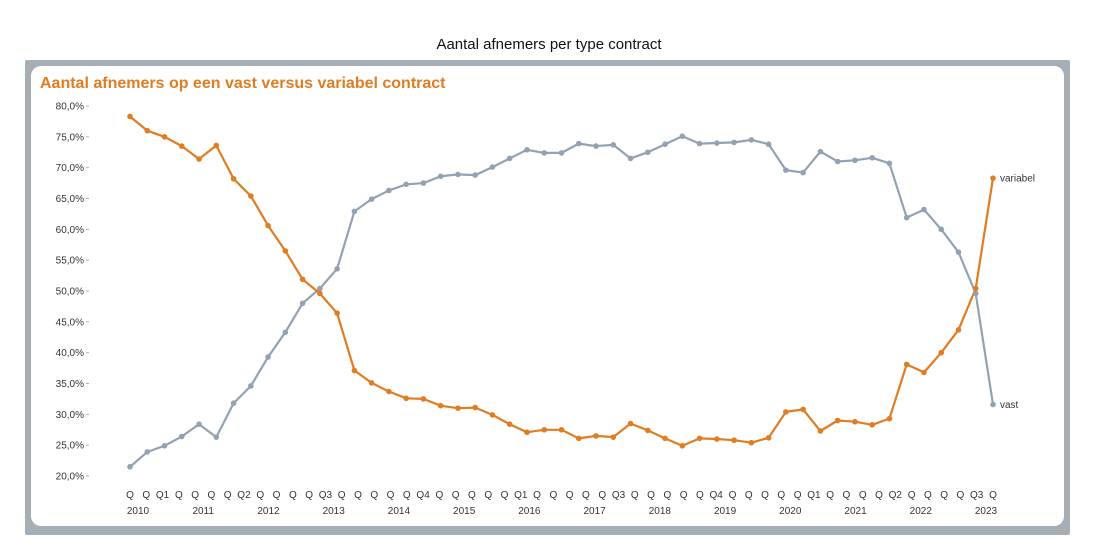 The image size is (1098, 559). Describe the element at coordinates (790, 511) in the screenshot. I see `x-year-label: 2020` at that location.